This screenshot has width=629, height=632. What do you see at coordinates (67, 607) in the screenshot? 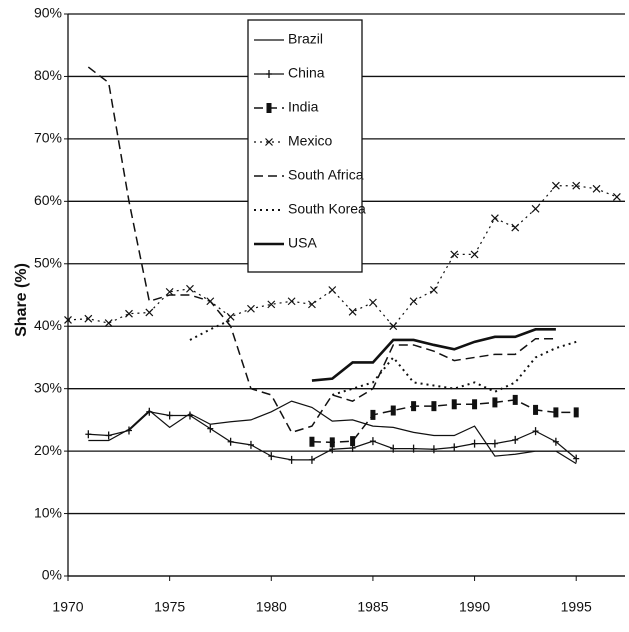
I see `x-tick-label: 1970` at bounding box center [67, 607].